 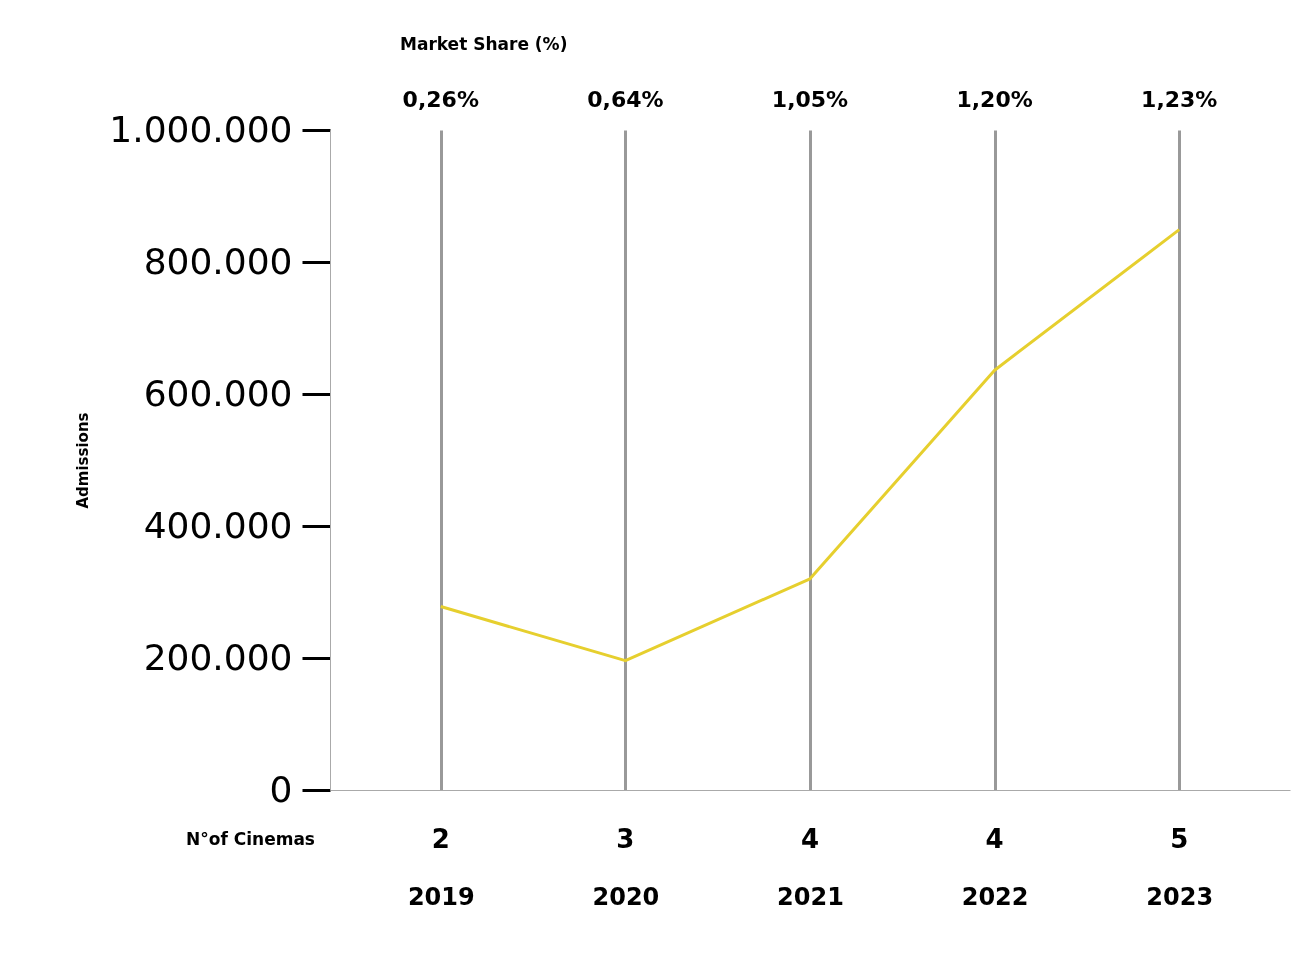 I want to click on text: 0,26%, so click(x=440, y=99).